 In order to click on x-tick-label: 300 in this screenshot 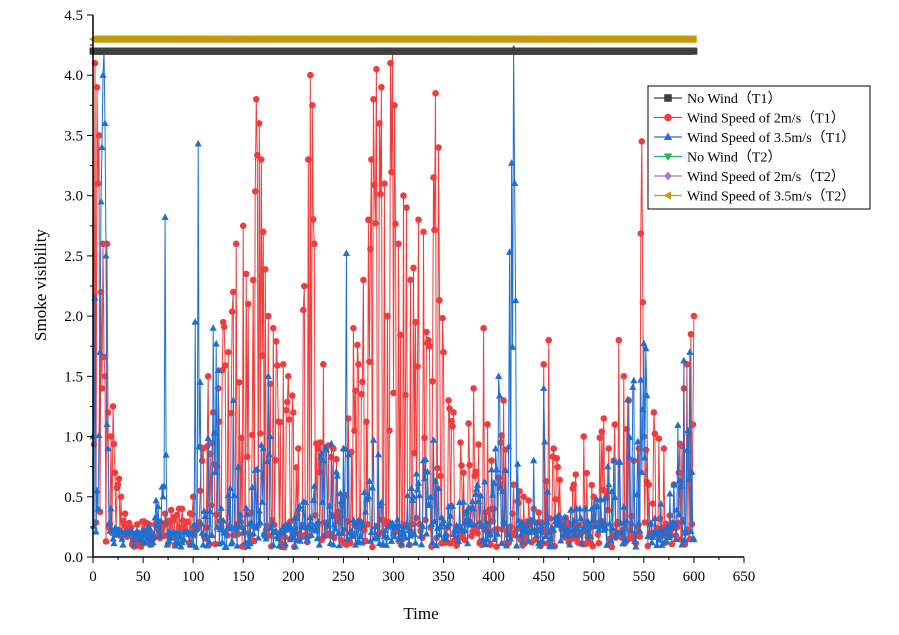, I will do `click(393, 577)`.